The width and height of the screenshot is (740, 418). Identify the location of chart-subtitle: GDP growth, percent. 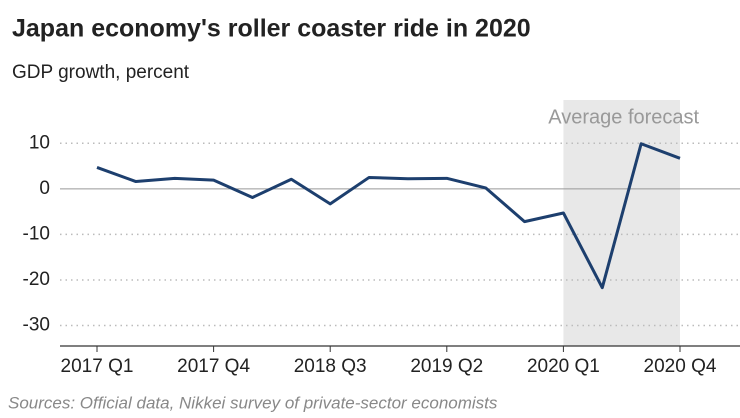
(101, 72).